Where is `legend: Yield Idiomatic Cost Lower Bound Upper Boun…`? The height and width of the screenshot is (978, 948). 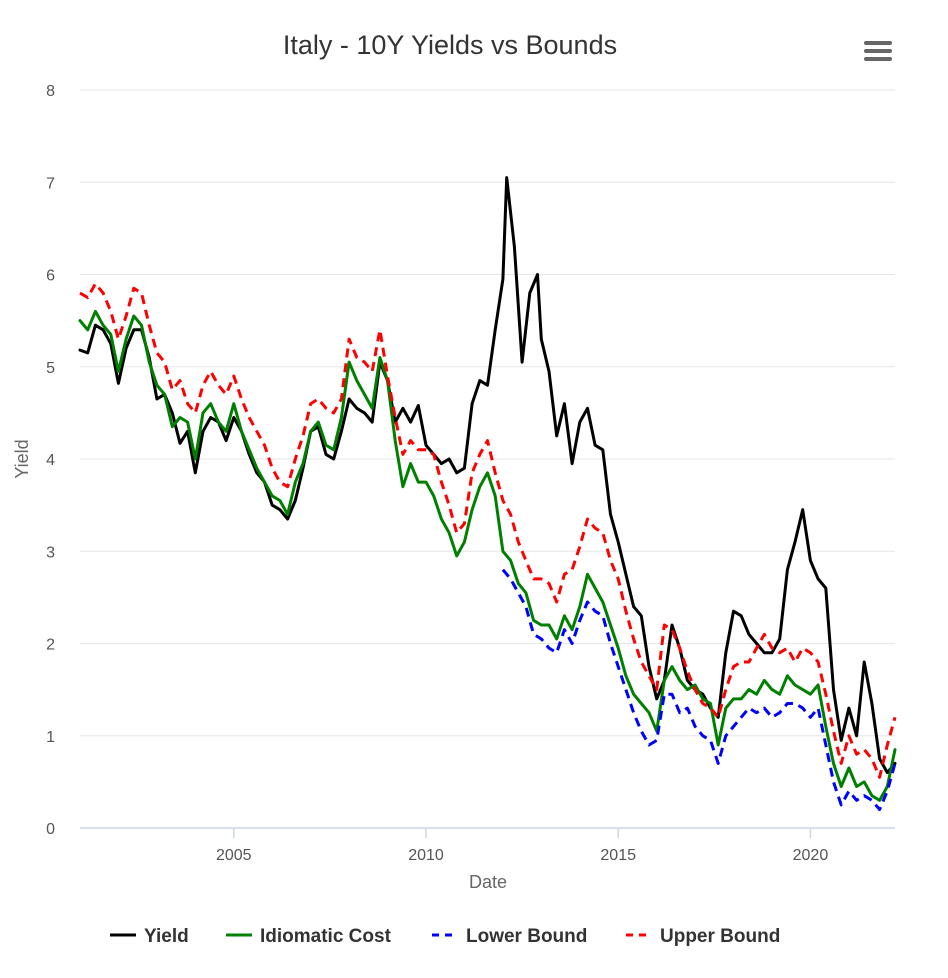 legend: Yield Idiomatic Cost Lower Bound Upper Boun… is located at coordinates (445, 936).